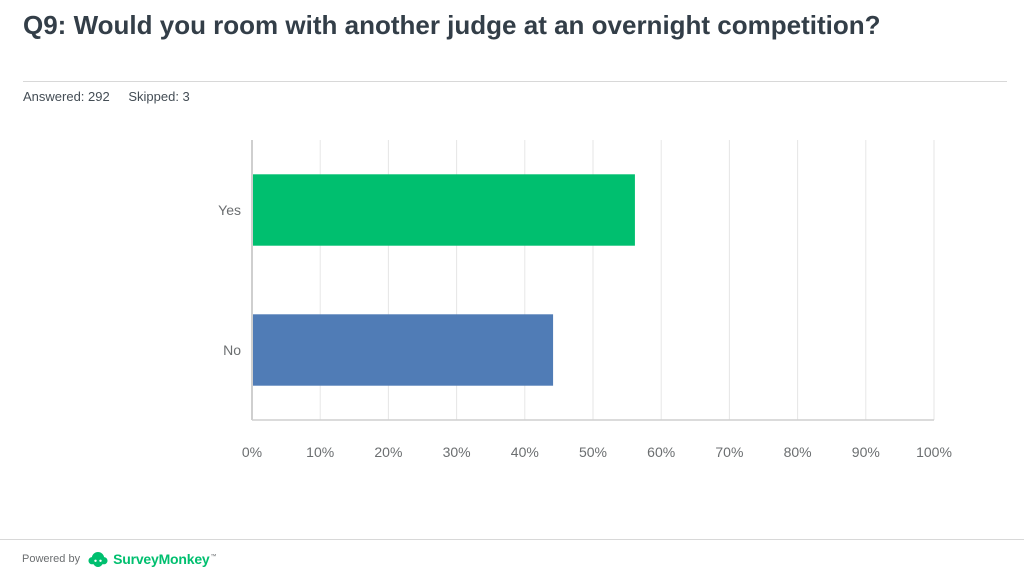  I want to click on category-label: Yes, so click(229, 210).